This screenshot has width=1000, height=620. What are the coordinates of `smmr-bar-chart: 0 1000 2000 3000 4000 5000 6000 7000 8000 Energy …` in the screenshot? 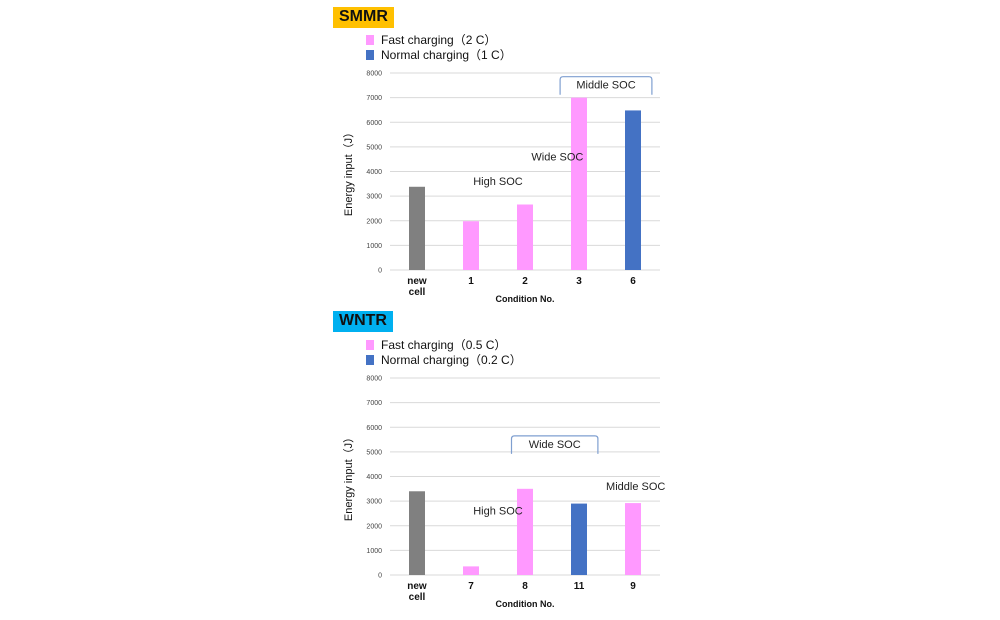 It's located at (501, 187).